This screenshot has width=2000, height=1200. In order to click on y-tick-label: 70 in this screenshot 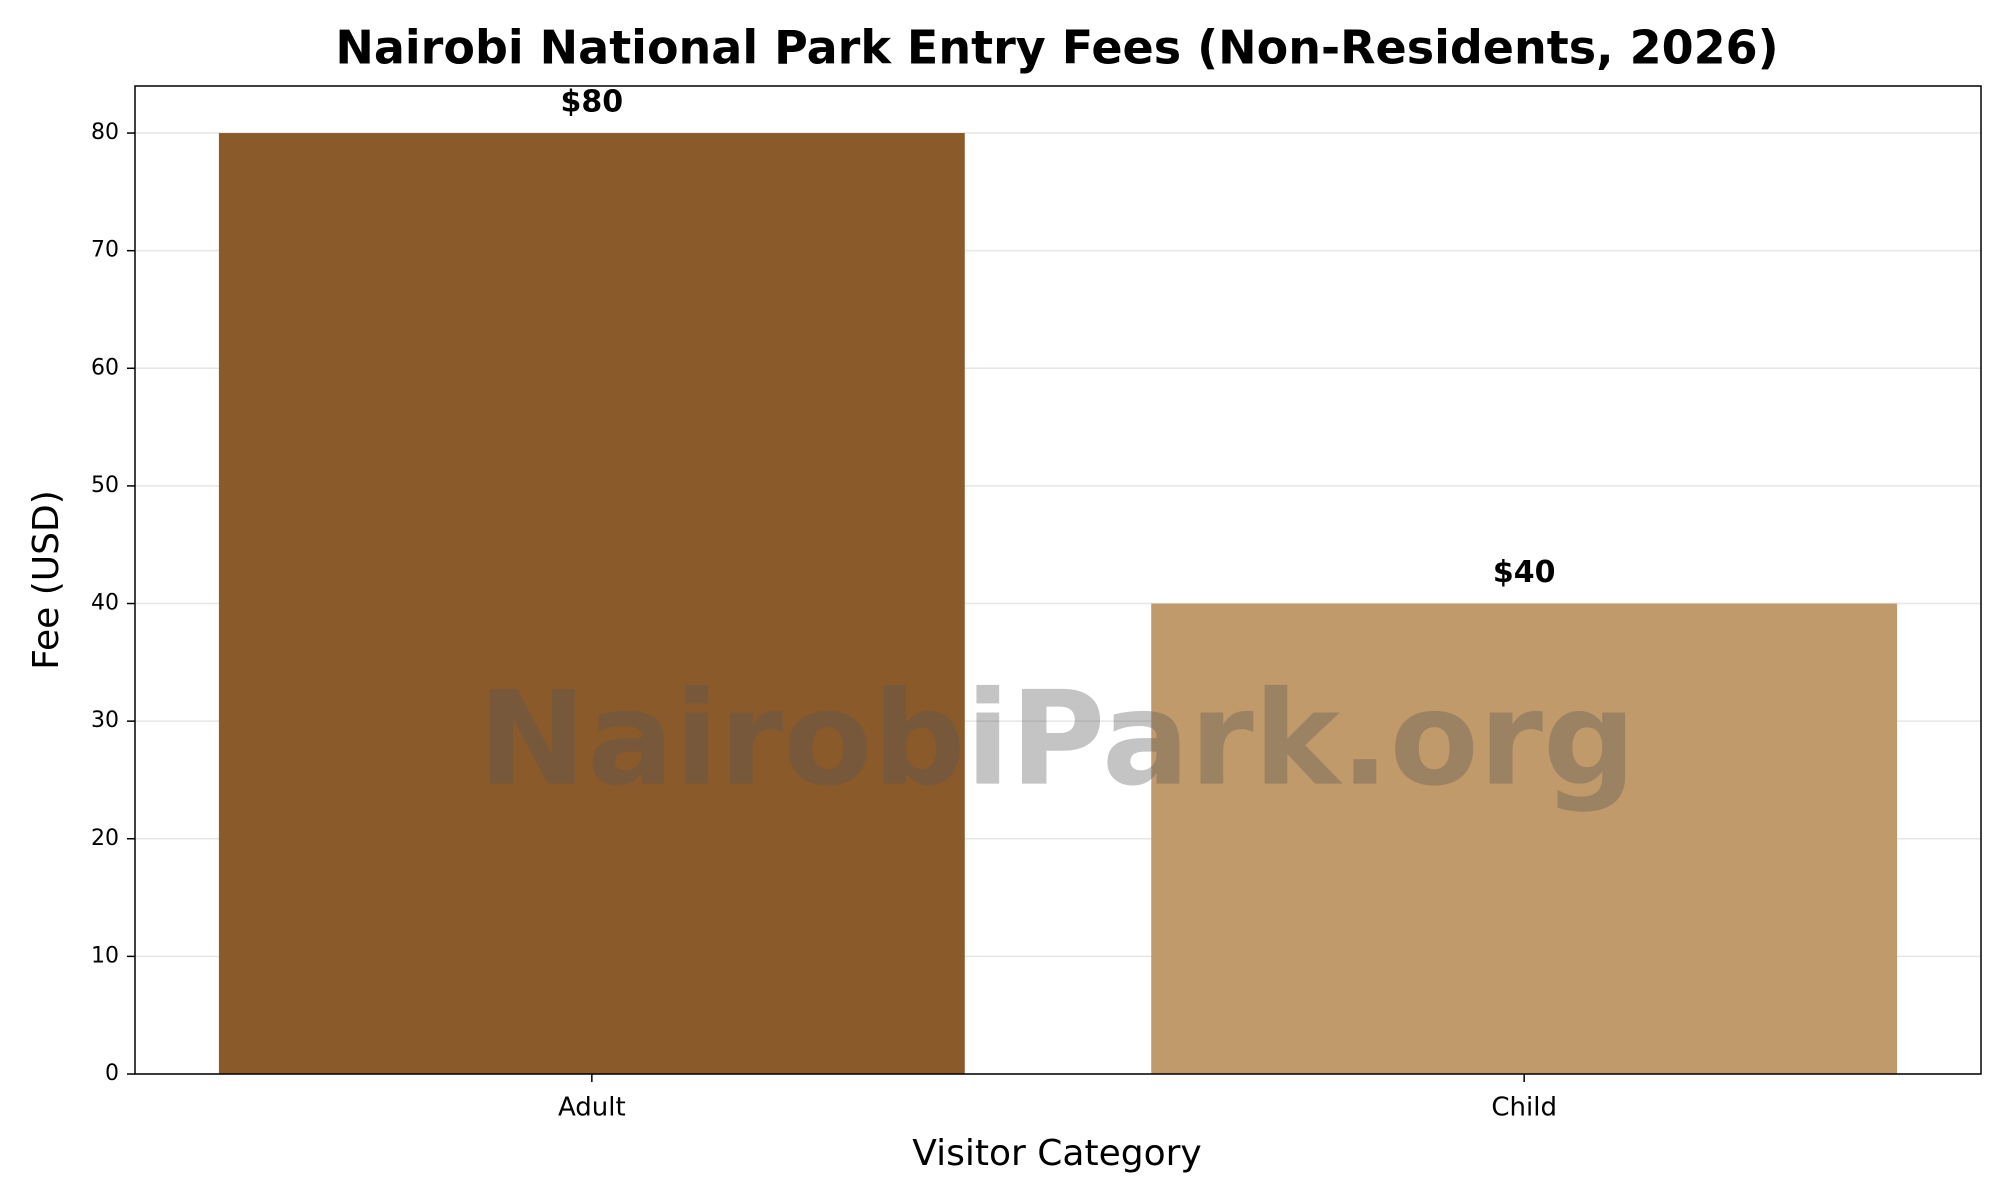, I will do `click(105, 250)`.